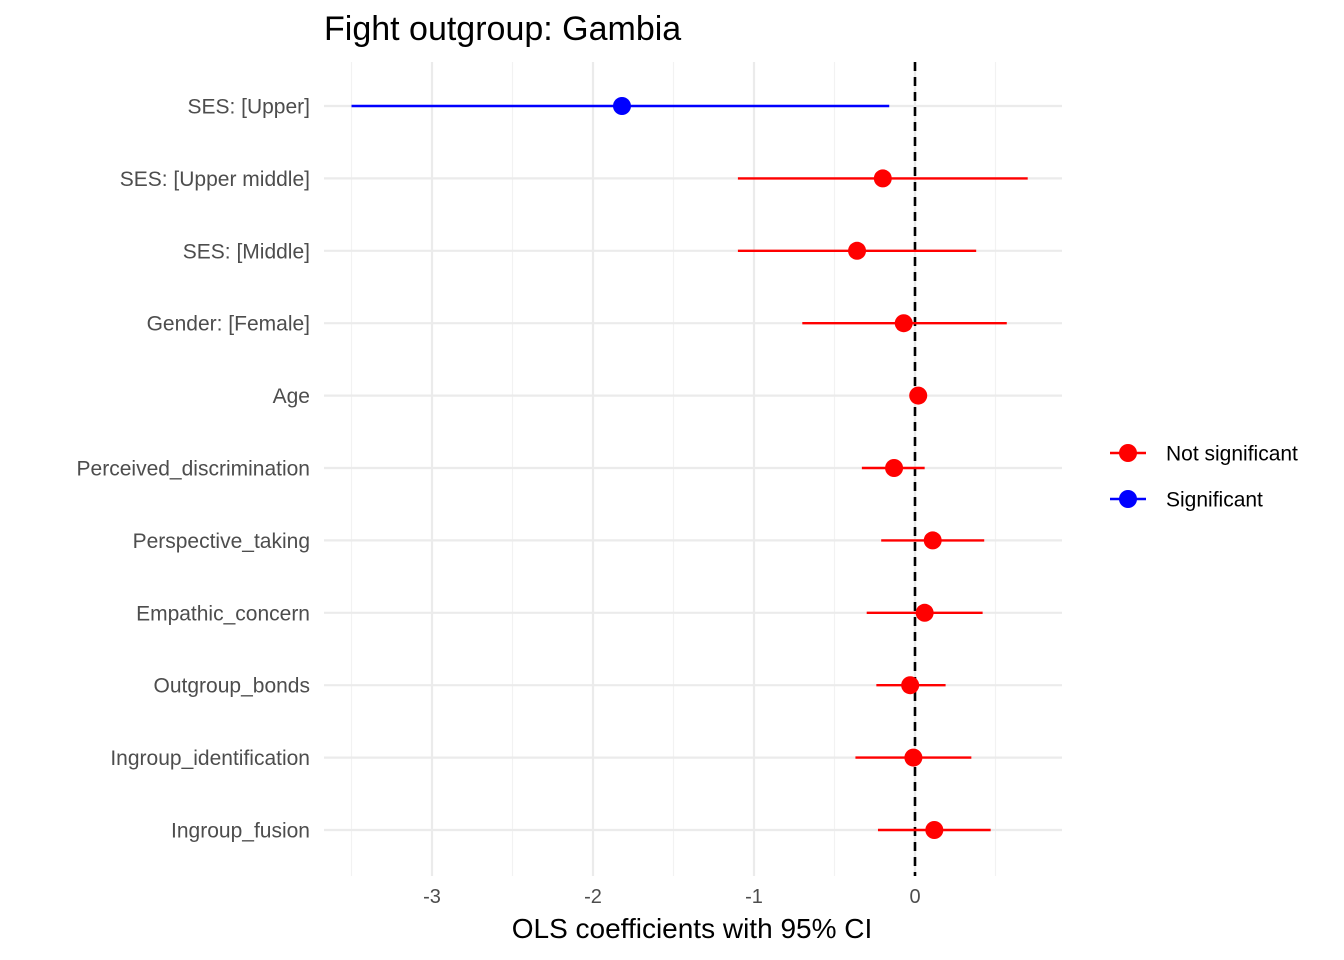 Image resolution: width=1344 pixels, height=960 pixels. I want to click on term-label: Ingroup_fusion, so click(240, 831).